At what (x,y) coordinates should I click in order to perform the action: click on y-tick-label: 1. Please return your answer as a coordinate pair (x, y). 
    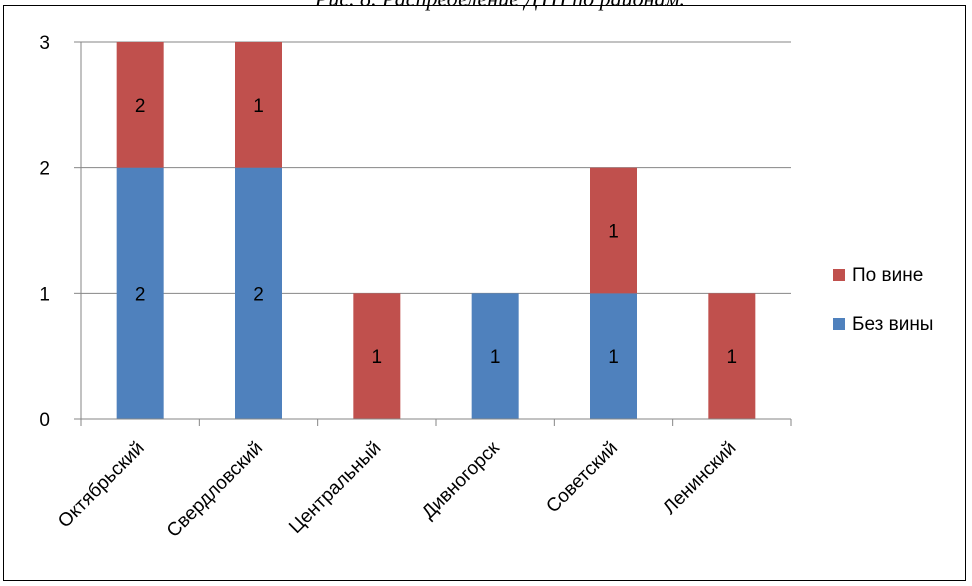
    Looking at the image, I should click on (44, 294).